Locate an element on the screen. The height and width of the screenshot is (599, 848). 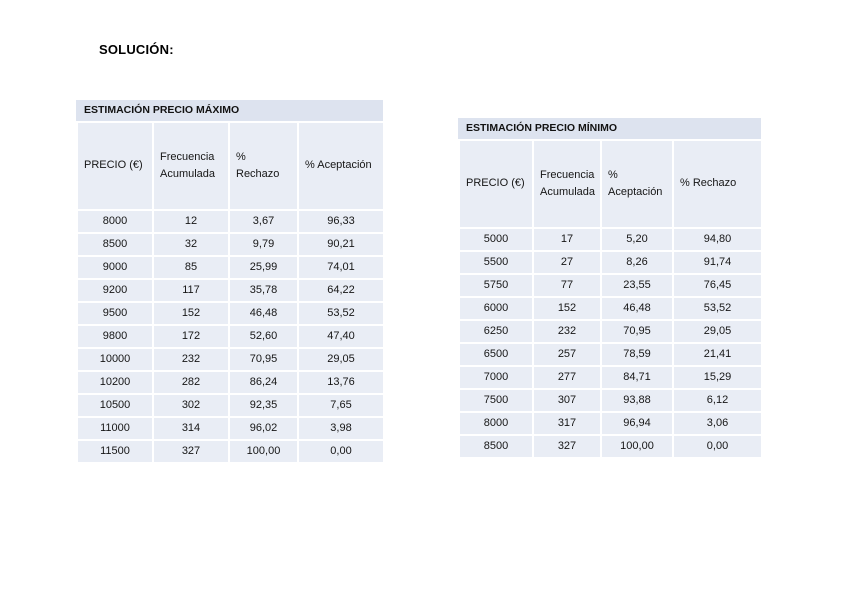
table-cell: 76,45 is located at coordinates (717, 285).